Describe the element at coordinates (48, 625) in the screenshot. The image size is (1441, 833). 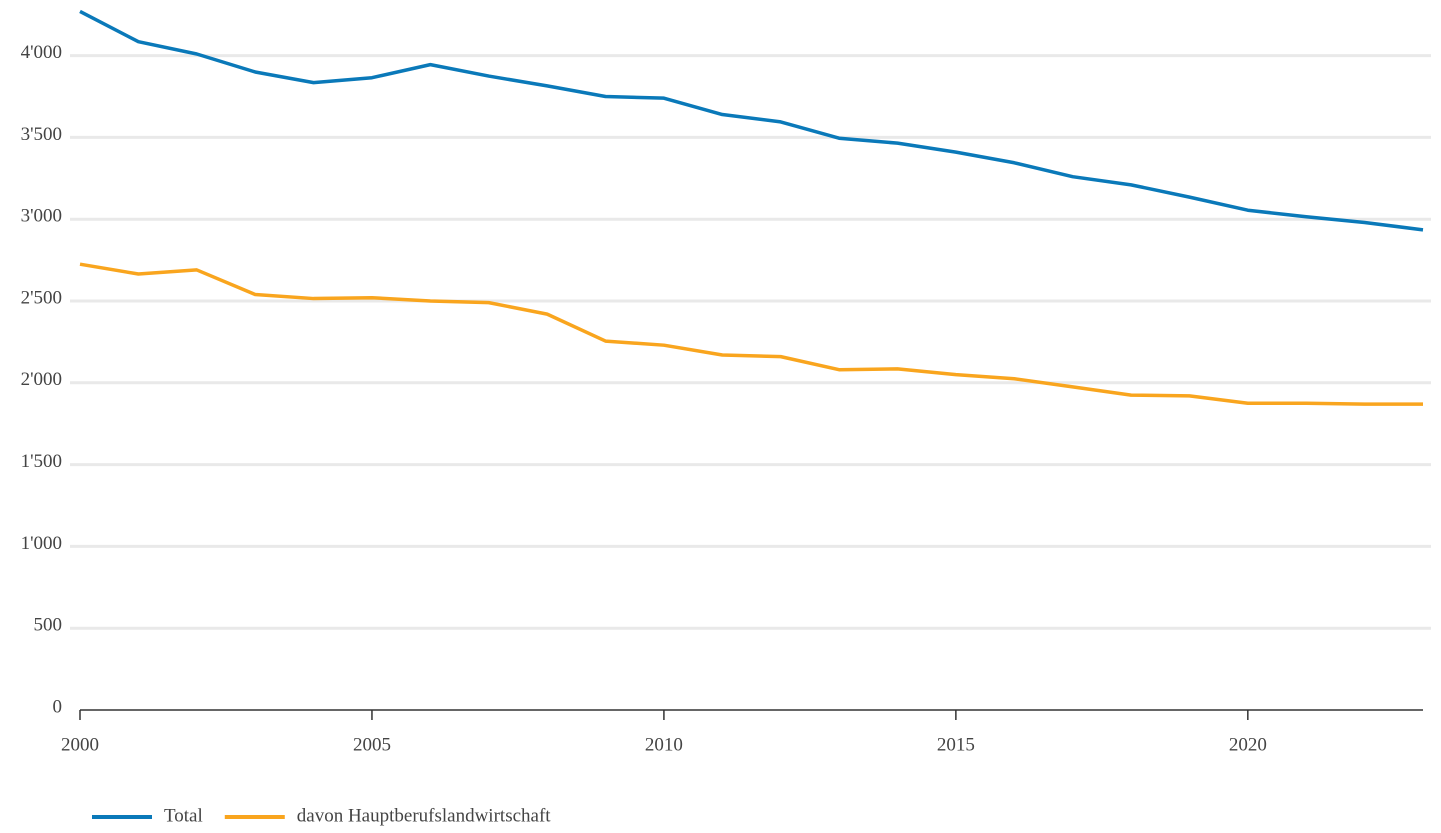
I see `y-tick-label: 500` at that location.